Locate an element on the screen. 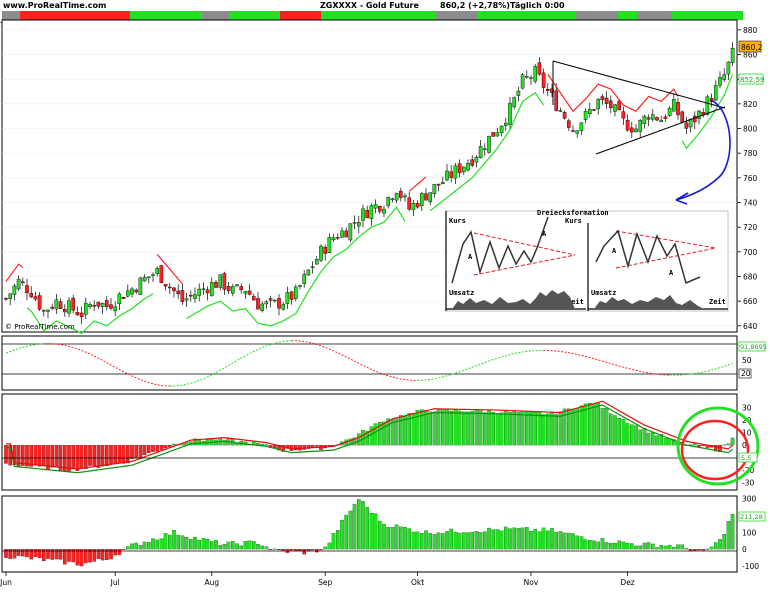  inset-a-label-1: A is located at coordinates (470, 257).